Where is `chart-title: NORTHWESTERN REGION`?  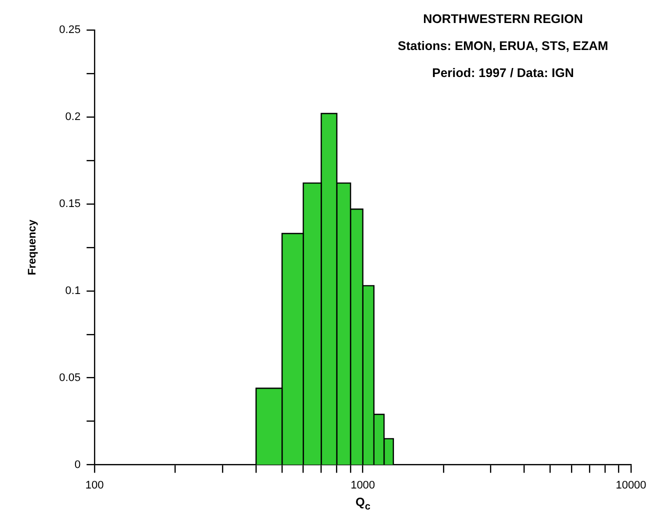 chart-title: NORTHWESTERN REGION is located at coordinates (503, 19).